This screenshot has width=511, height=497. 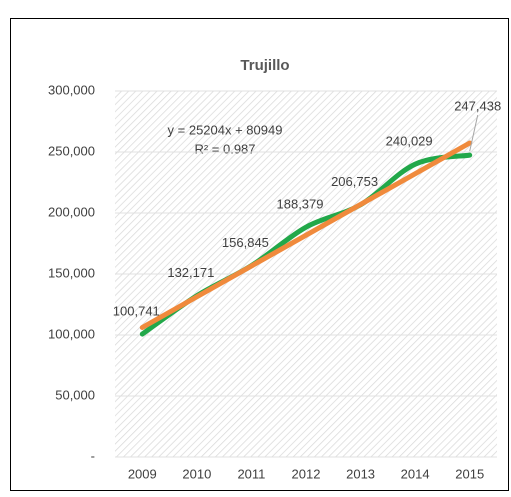 What do you see at coordinates (354, 181) in the screenshot?
I see `data-label: 206,753` at bounding box center [354, 181].